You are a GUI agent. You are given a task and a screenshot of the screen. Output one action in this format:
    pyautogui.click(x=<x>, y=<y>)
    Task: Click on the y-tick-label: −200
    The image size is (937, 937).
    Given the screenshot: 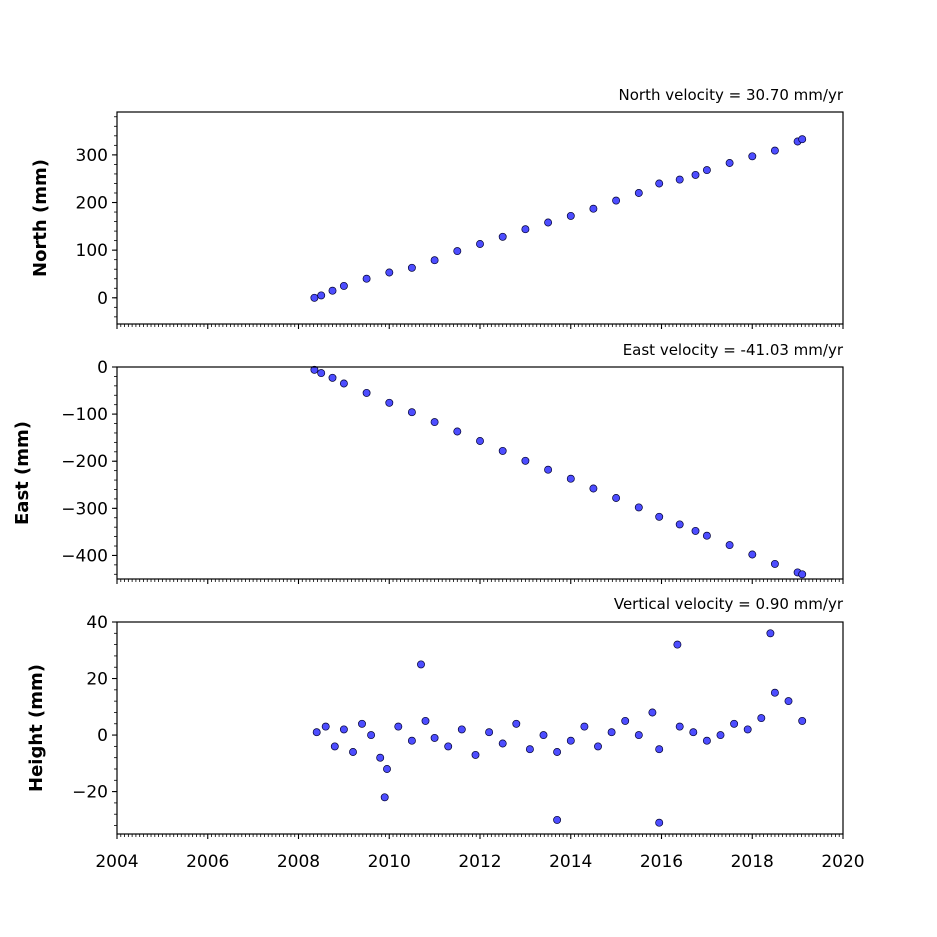 What is the action you would take?
    pyautogui.click(x=84, y=462)
    